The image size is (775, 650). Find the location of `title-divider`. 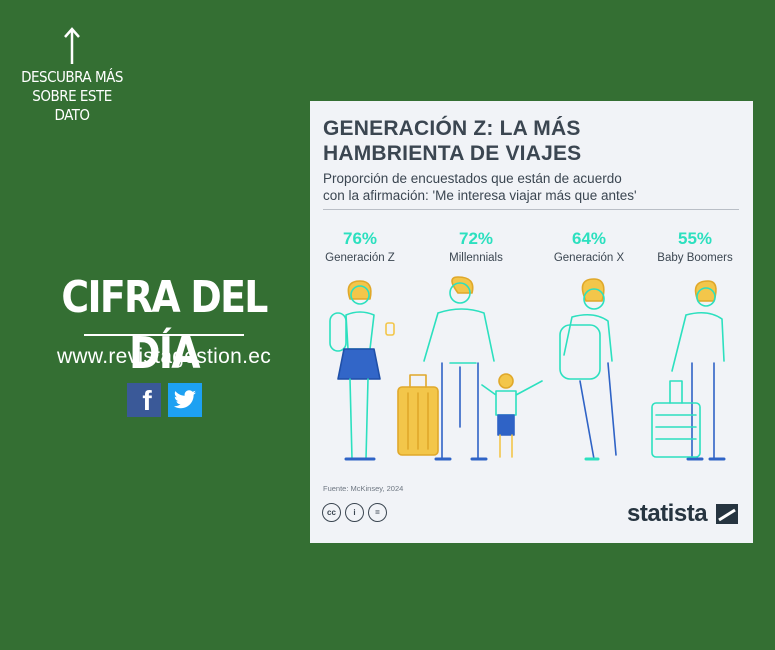

title-divider is located at coordinates (531, 209).